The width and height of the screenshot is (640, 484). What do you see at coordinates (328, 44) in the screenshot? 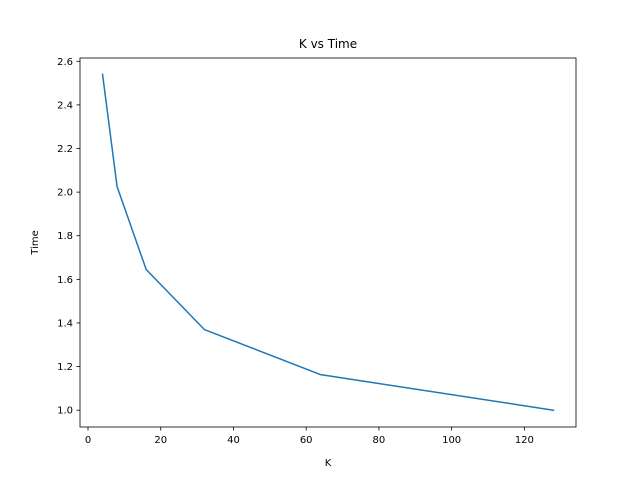
I see `chart-title: K vs Time` at bounding box center [328, 44].